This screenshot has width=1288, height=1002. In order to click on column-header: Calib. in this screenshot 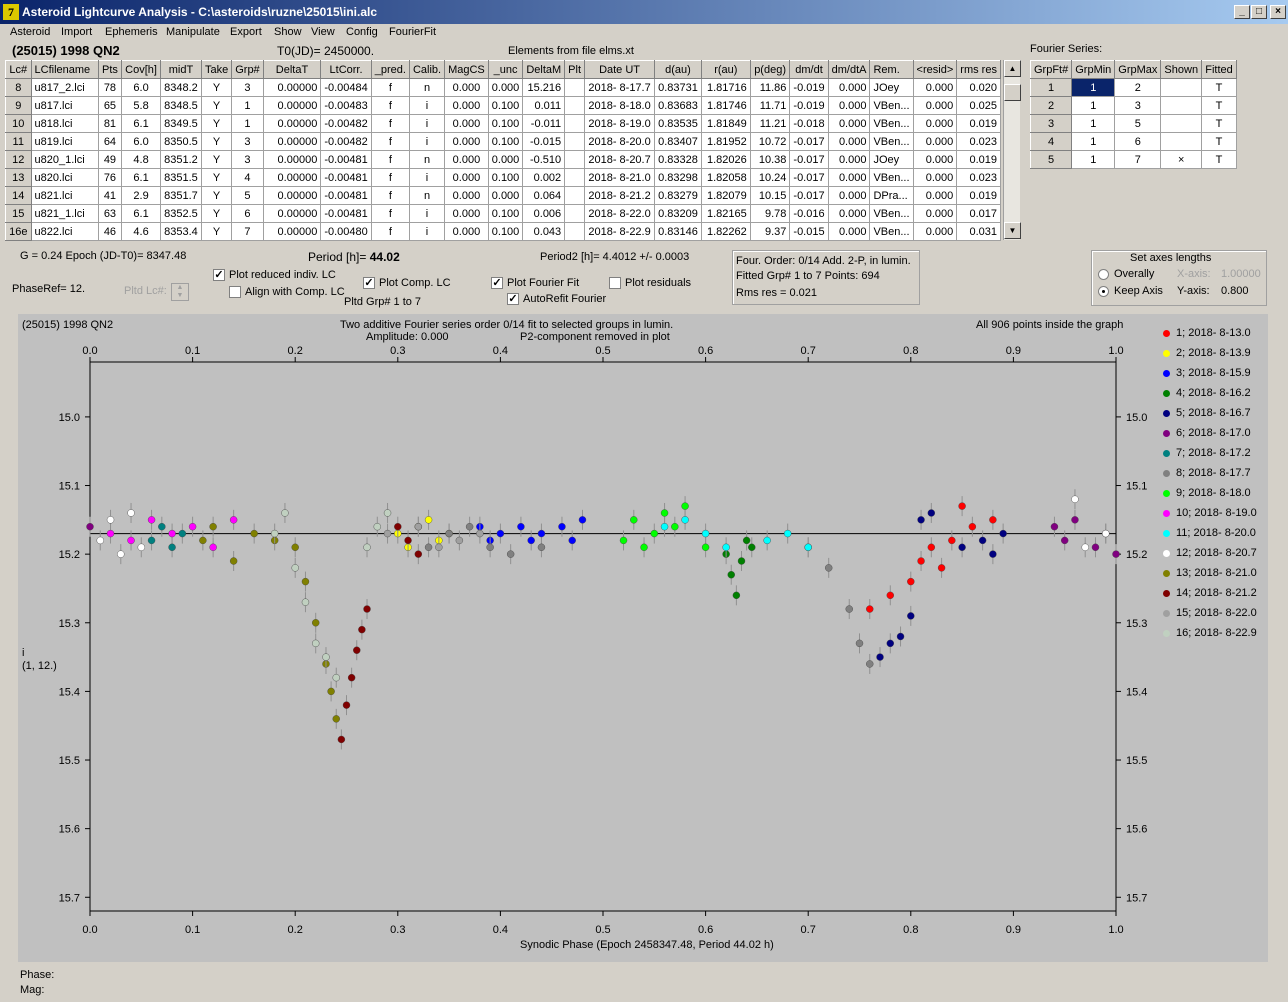, I will do `click(427, 69)`.